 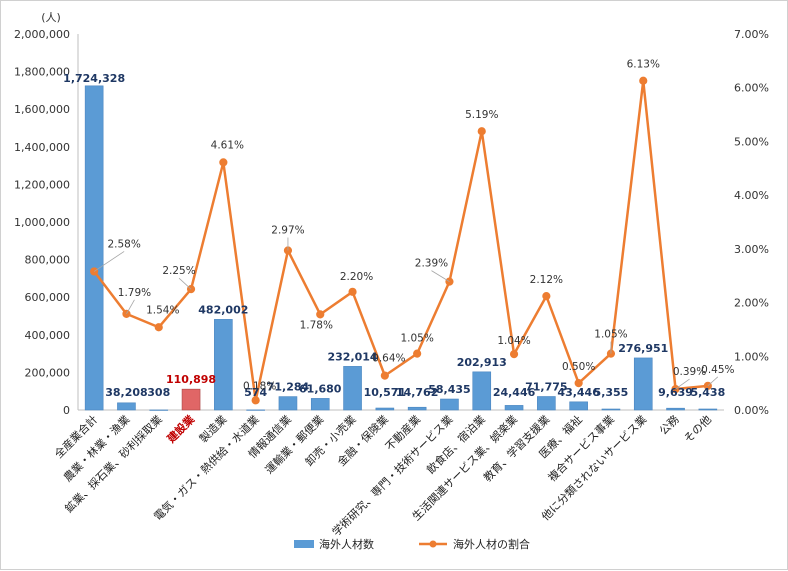 I want to click on y-tick-left: 2,000,000, so click(x=42, y=34).